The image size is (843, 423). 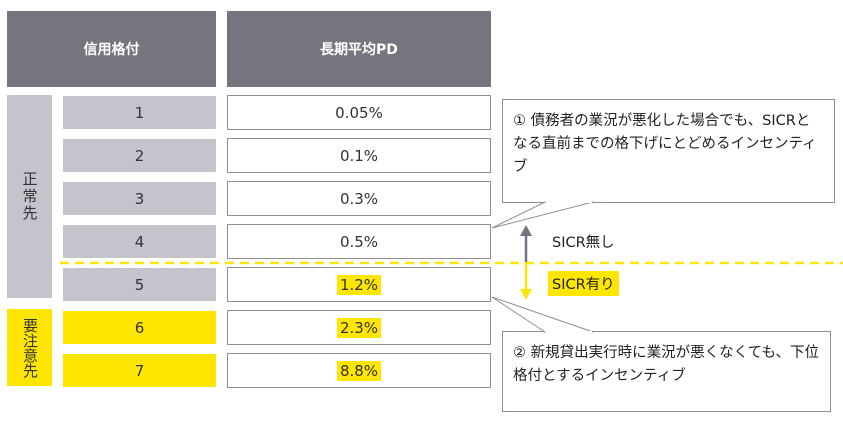 What do you see at coordinates (666, 364) in the screenshot?
I see `callout-2-text: ② 新規貸出実行時に業況が悪くなくても、下位格付とするインセンティブ` at bounding box center [666, 364].